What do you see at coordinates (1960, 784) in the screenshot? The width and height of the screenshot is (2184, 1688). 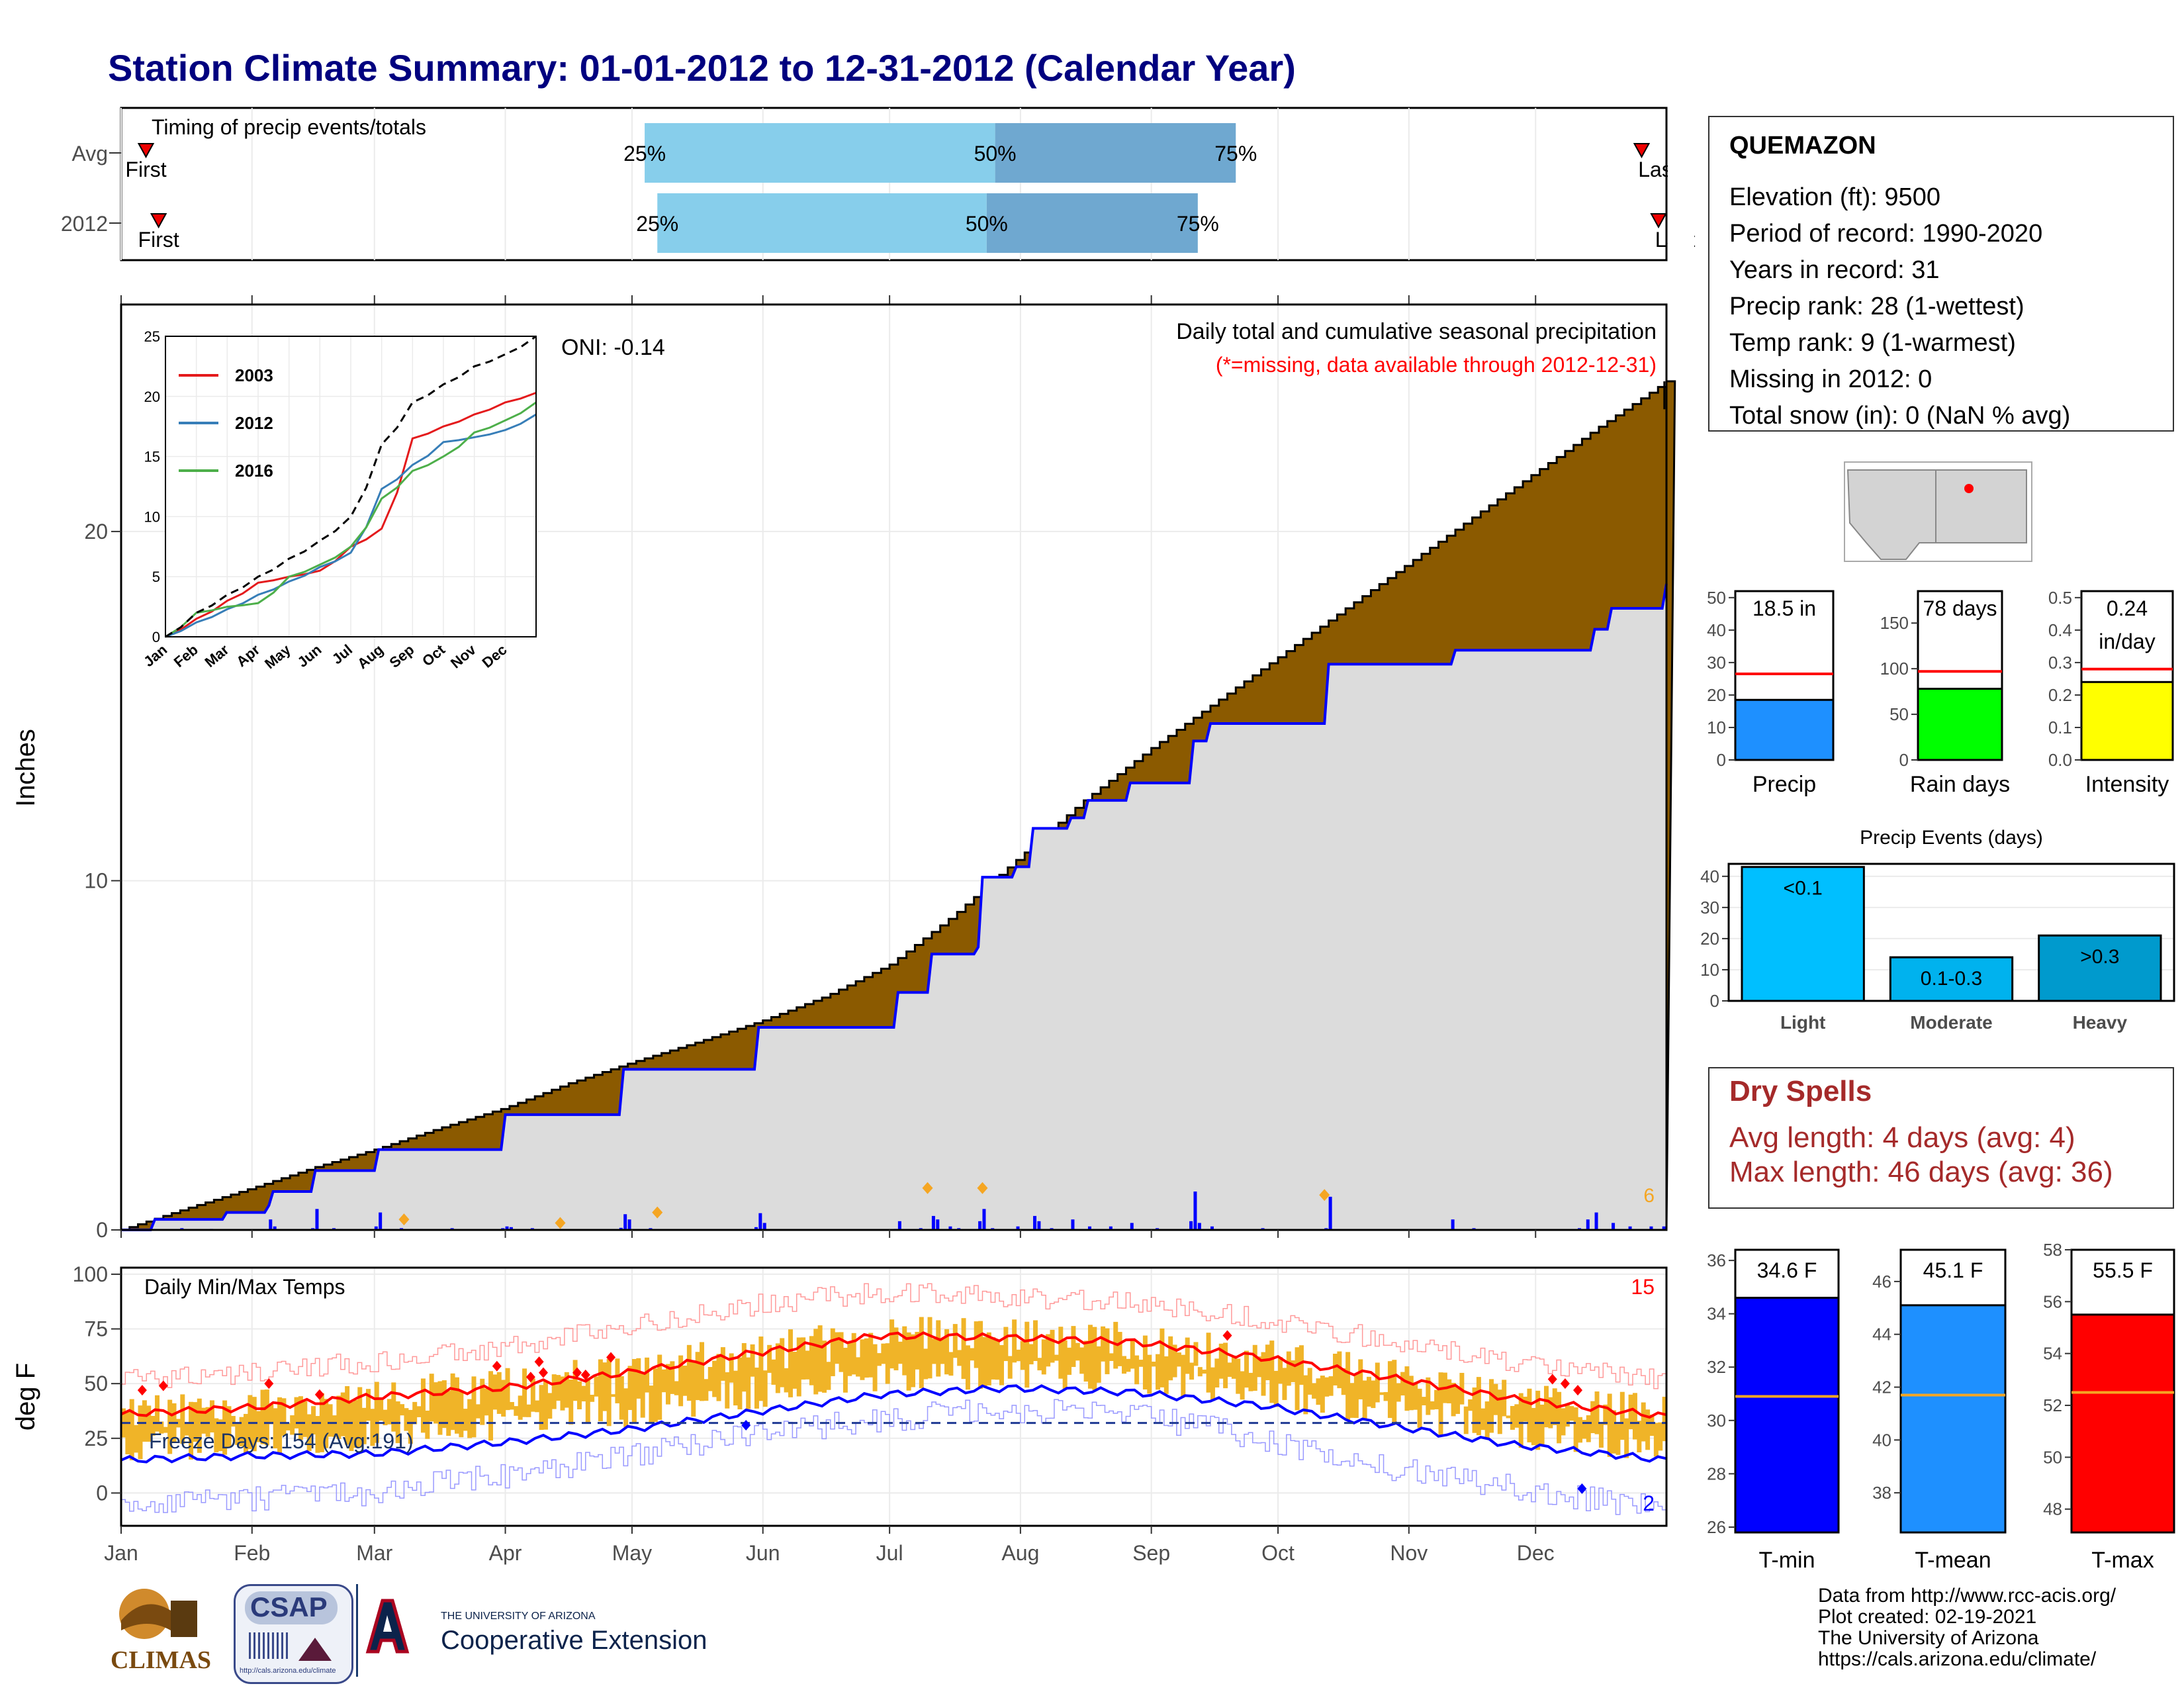 I see `stat-rain-days-label: Rain days` at bounding box center [1960, 784].